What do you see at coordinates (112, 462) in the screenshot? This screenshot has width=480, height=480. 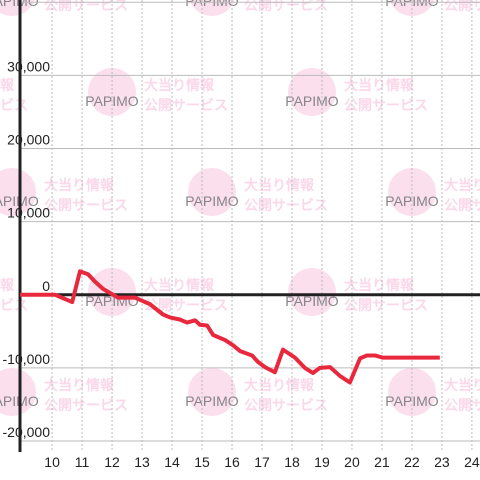 I see `x-tick-label: 12` at bounding box center [112, 462].